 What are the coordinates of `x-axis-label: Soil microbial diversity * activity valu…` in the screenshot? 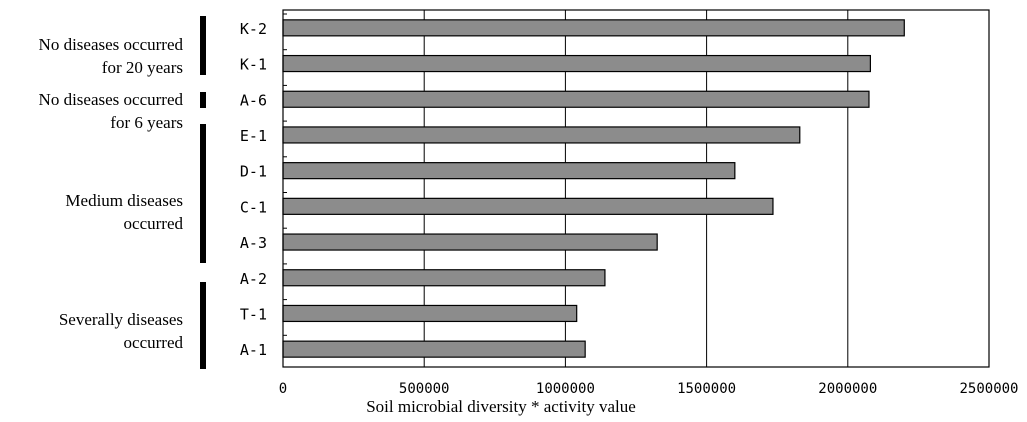 It's located at (501, 406).